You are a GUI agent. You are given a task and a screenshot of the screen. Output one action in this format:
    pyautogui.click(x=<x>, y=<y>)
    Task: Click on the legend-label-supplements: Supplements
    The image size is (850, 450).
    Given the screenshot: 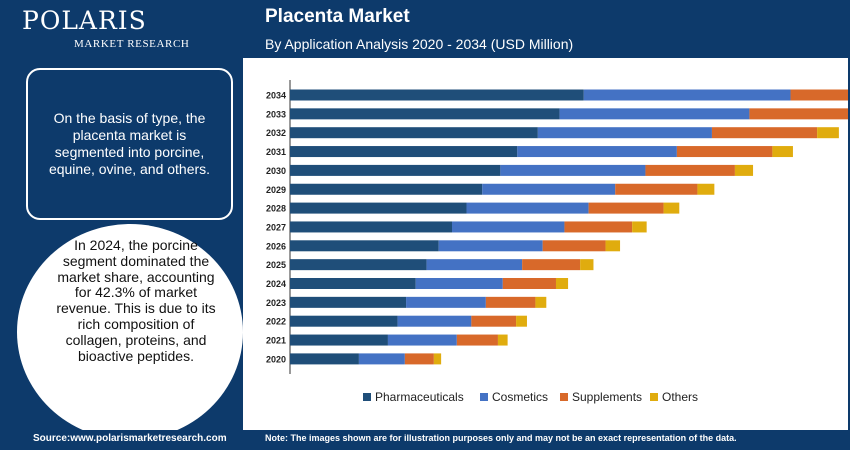 What is the action you would take?
    pyautogui.click(x=607, y=397)
    